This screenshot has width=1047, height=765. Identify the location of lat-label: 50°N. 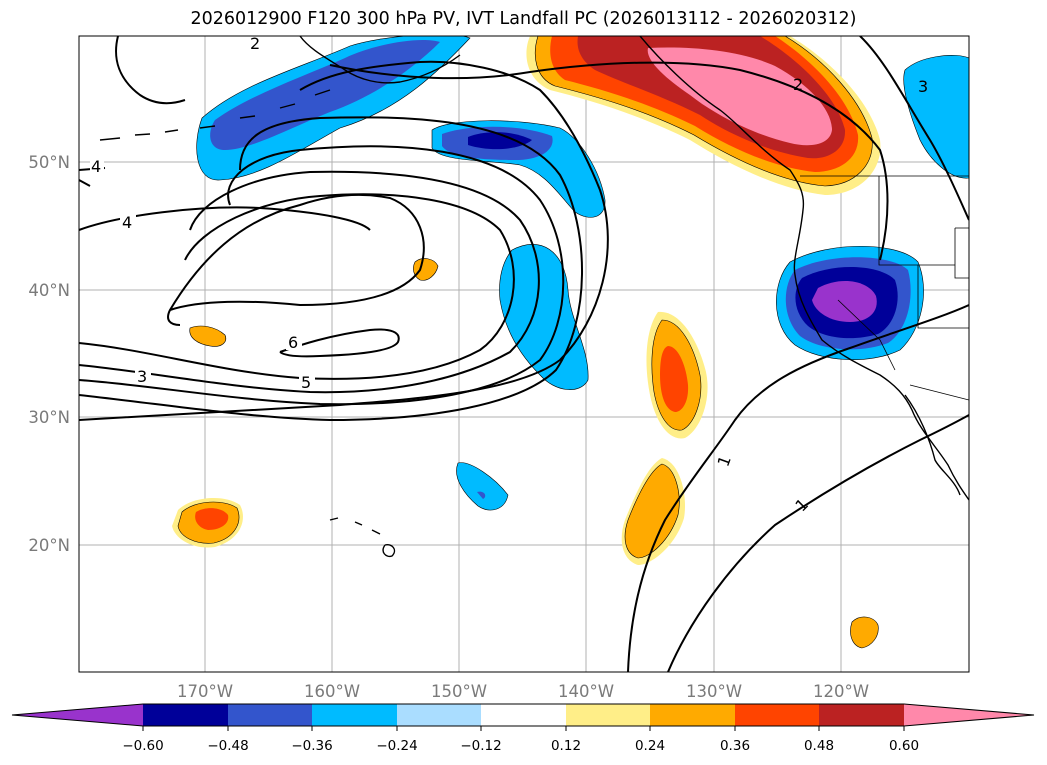
(49, 162).